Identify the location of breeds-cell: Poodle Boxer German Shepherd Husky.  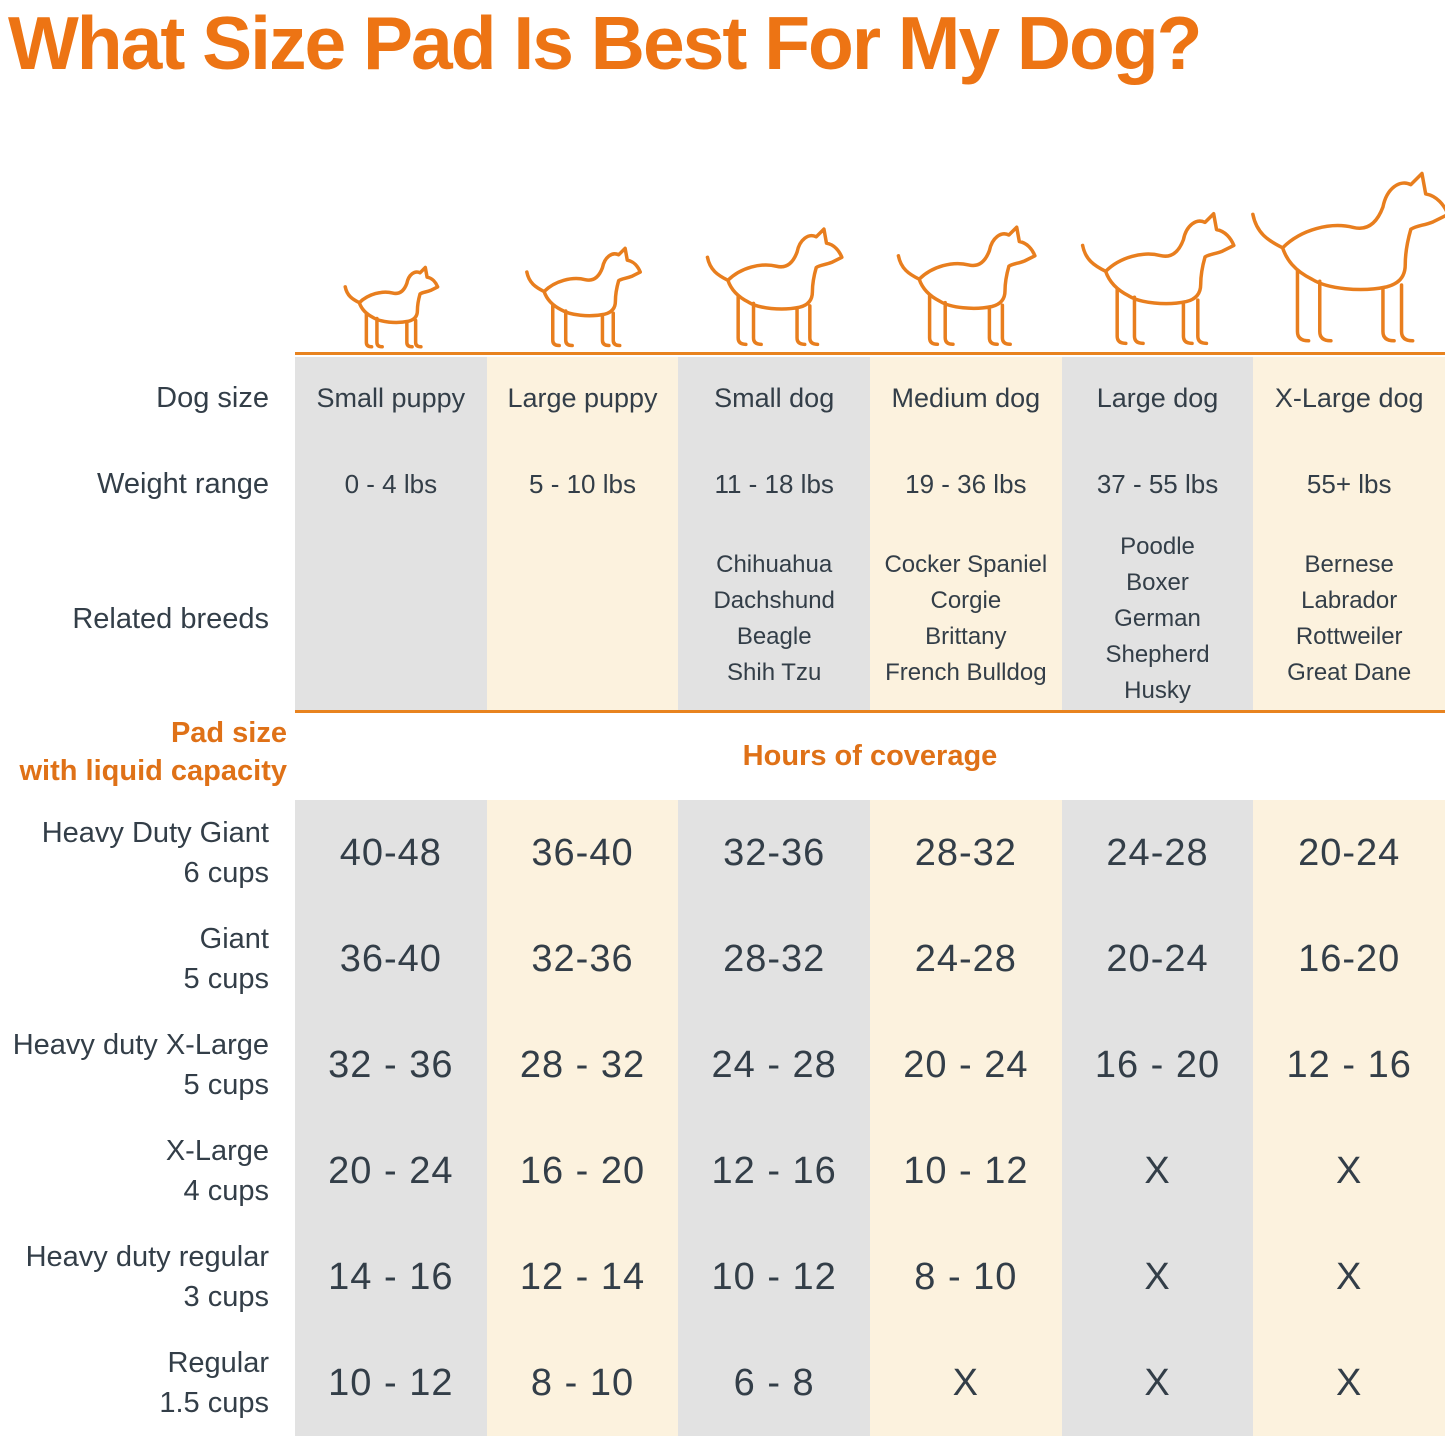
(1157, 618).